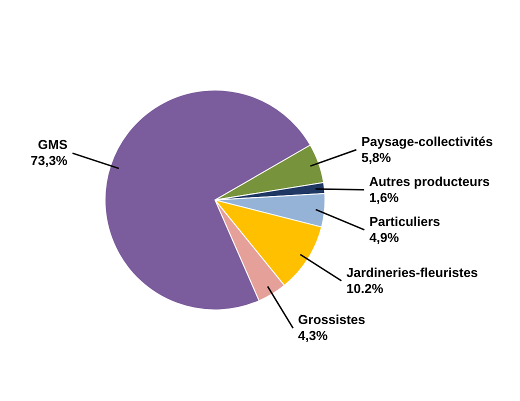 Image resolution: width=520 pixels, height=401 pixels. What do you see at coordinates (49, 160) in the screenshot?
I see `data-label: 73,3%` at bounding box center [49, 160].